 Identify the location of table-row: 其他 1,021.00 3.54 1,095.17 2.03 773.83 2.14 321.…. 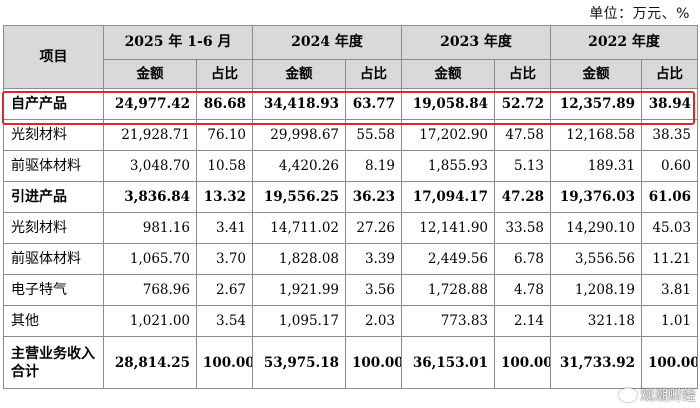
(351, 321).